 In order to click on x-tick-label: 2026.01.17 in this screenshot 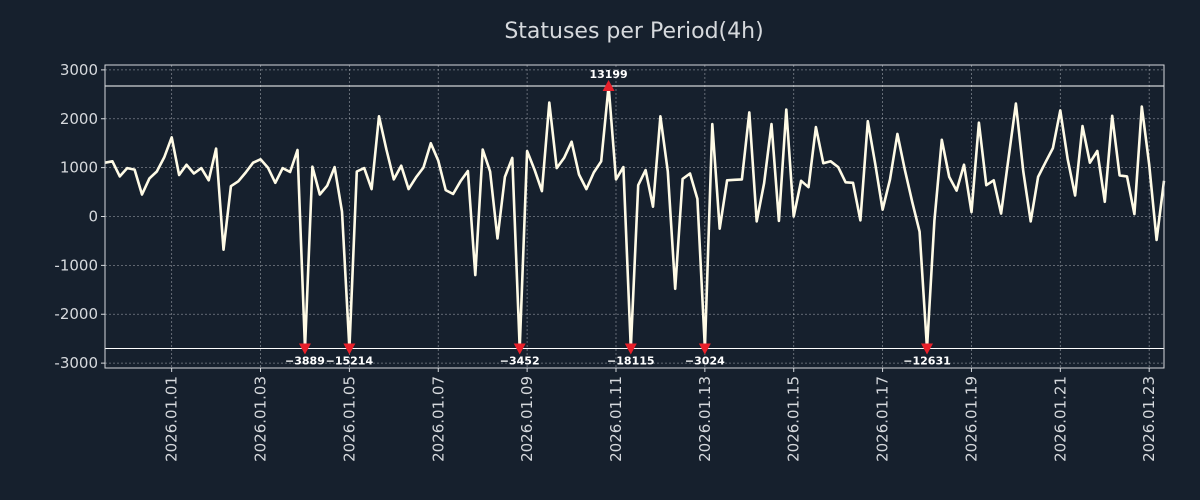, I will do `click(883, 419)`.